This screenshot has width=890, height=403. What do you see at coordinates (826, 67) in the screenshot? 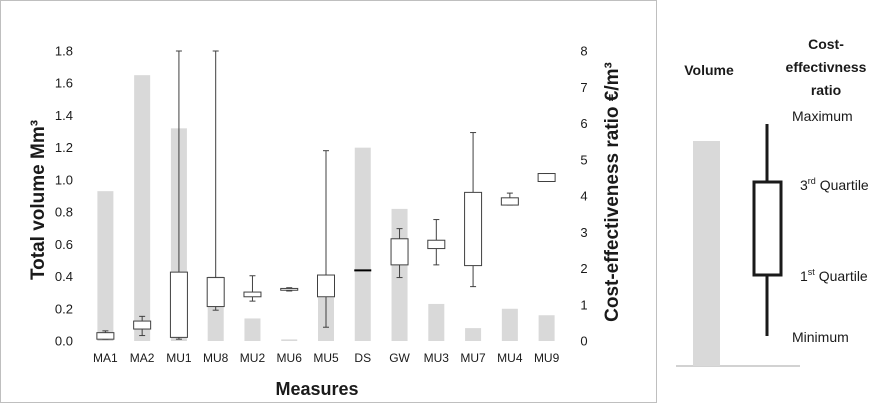
I see `legend-ratio-label-line-2: effectivness` at bounding box center [826, 67].